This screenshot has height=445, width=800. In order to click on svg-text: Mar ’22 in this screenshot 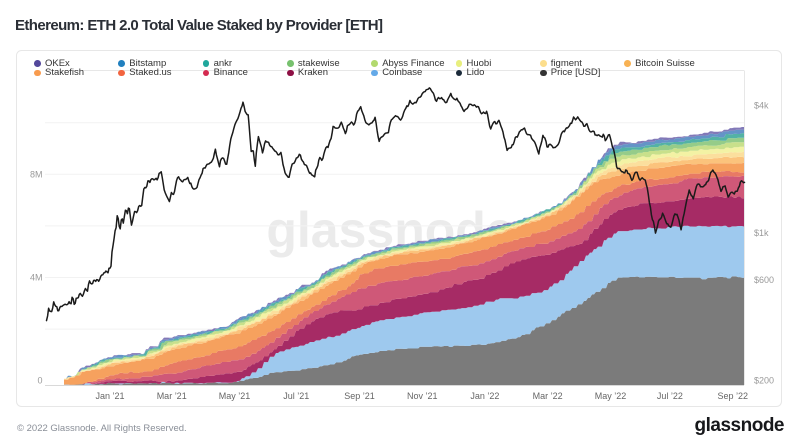, I will do `click(548, 396)`.